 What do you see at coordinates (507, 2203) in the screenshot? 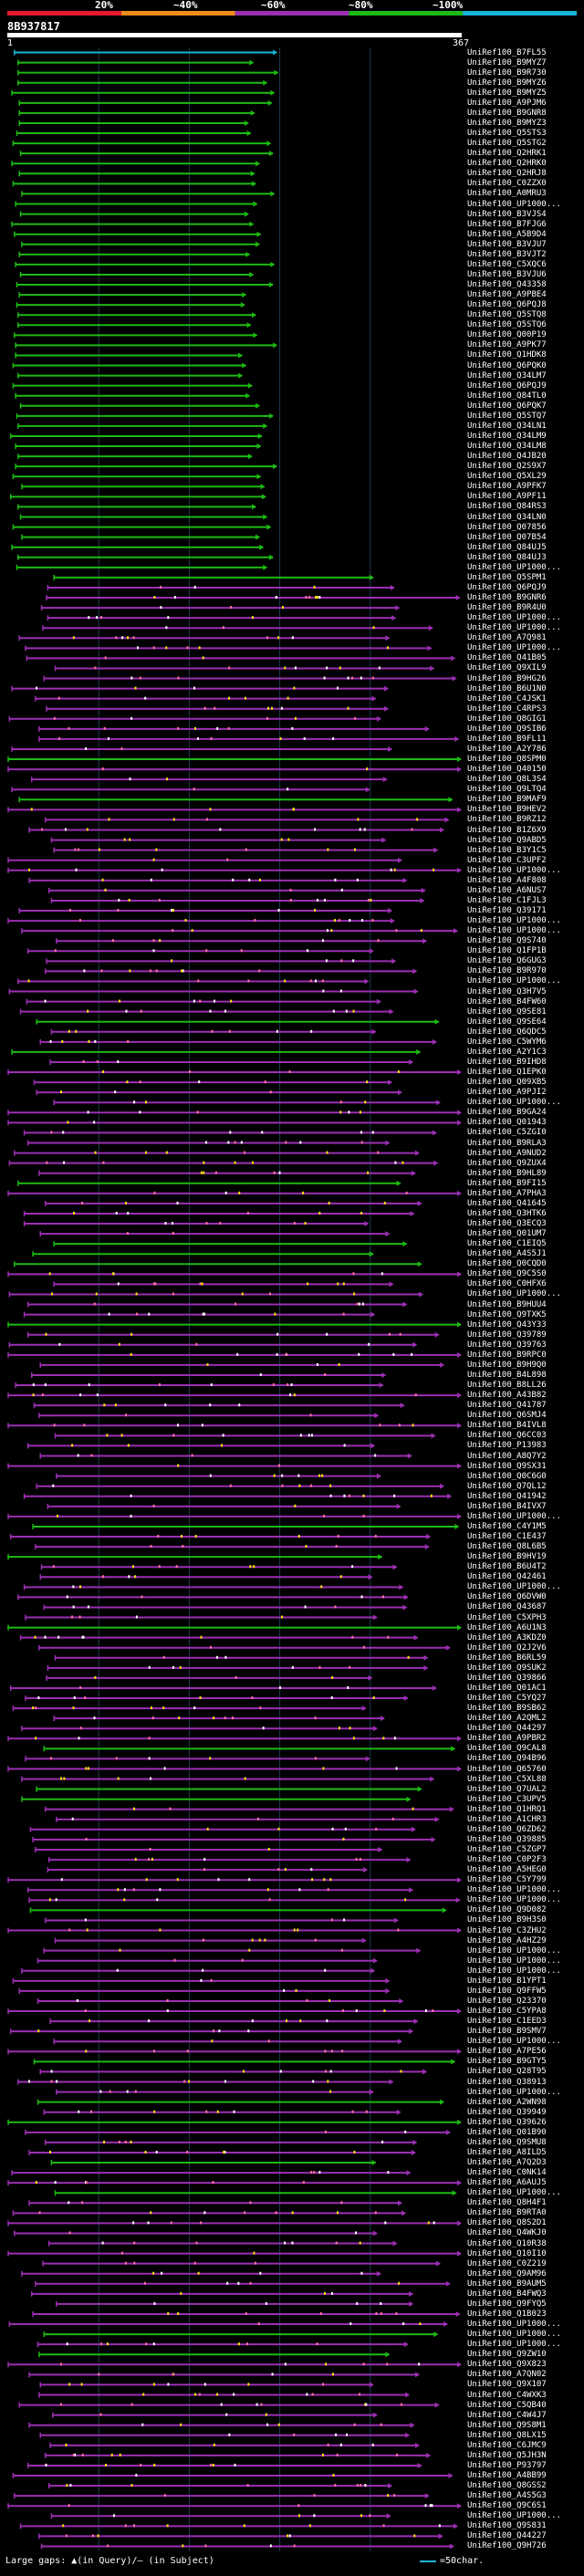
I see `hit-label: UniRef100_Q8H4F1` at bounding box center [507, 2203].